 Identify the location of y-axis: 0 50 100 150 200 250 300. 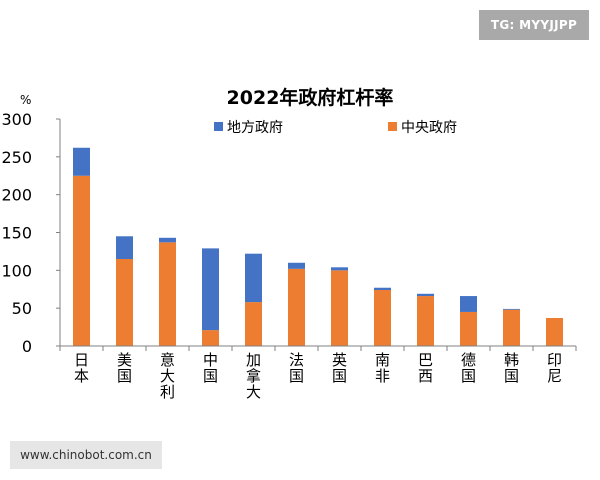
(31, 233).